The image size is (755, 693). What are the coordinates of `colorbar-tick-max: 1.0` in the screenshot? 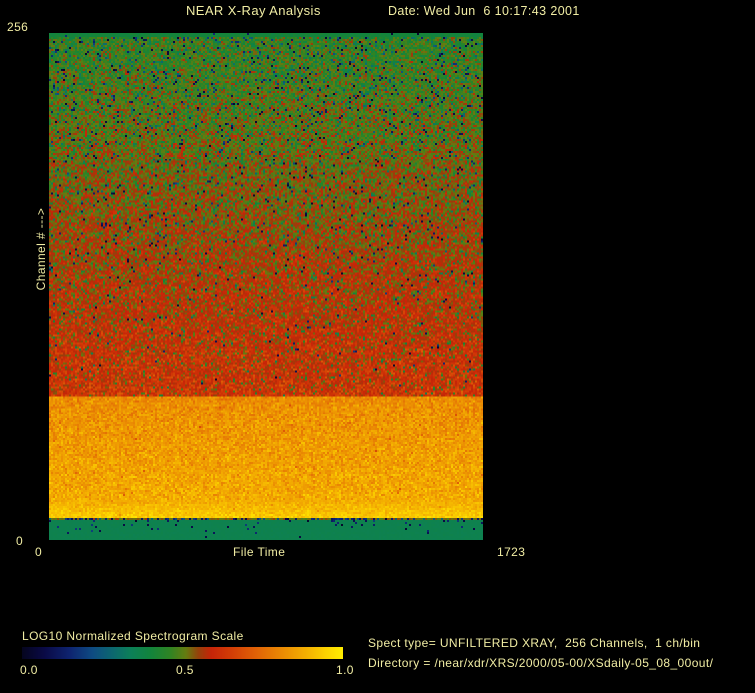 It's located at (345, 670).